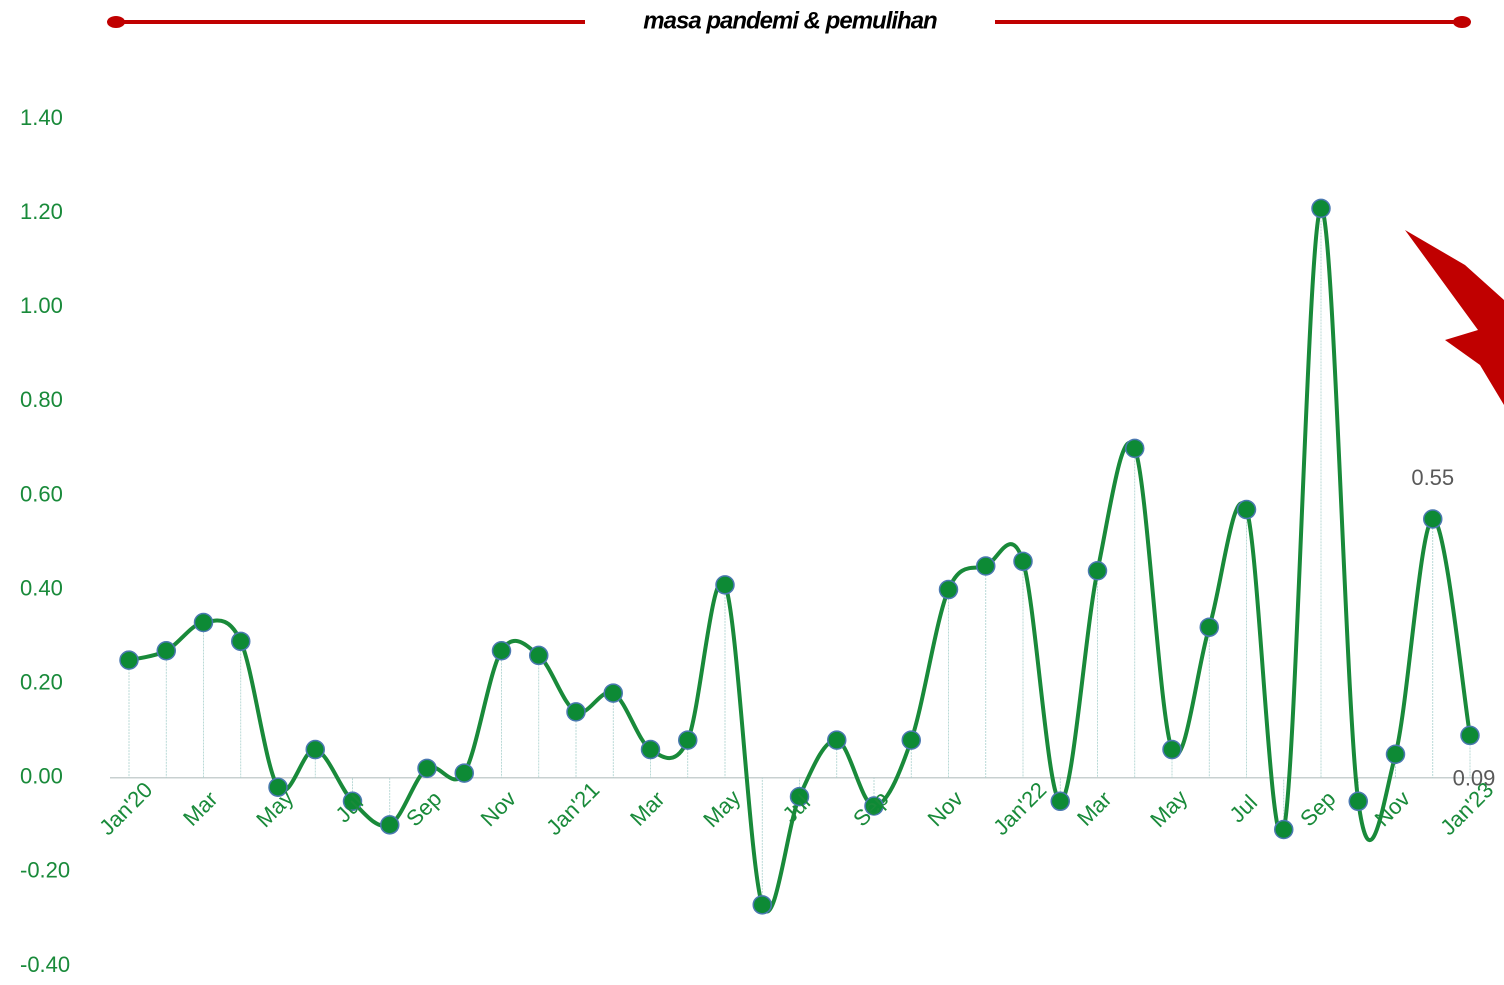 The image size is (1504, 985). Describe the element at coordinates (125, 808) in the screenshot. I see `x-tick-label: Jan'20` at that location.